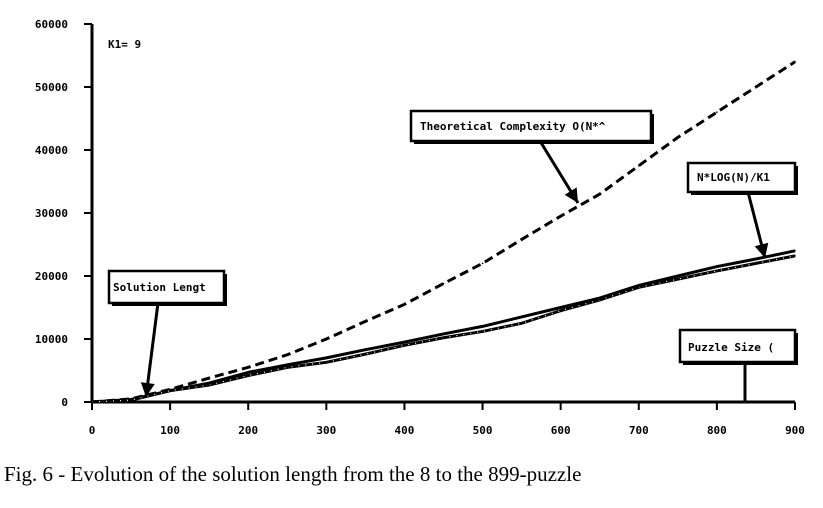 The height and width of the screenshot is (508, 823). I want to click on y-tick-label: 50000, so click(51, 87).